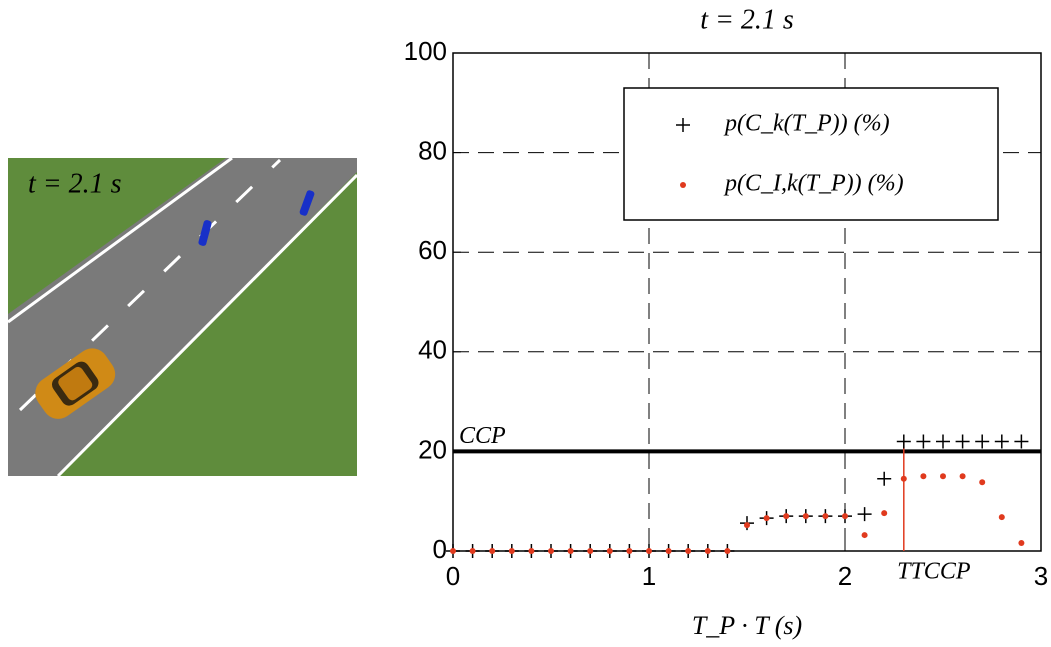  What do you see at coordinates (432, 250) in the screenshot?
I see `y-tick-label: 60` at bounding box center [432, 250].